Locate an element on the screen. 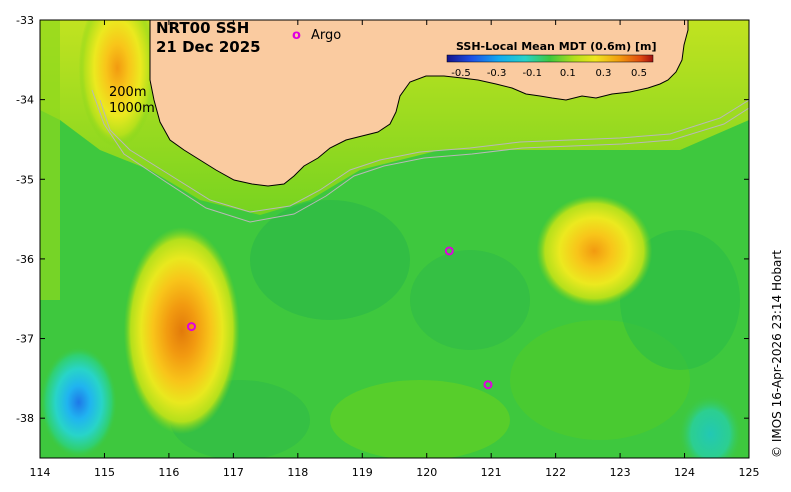  colorbar-tick-label: -0.3 is located at coordinates (497, 73).